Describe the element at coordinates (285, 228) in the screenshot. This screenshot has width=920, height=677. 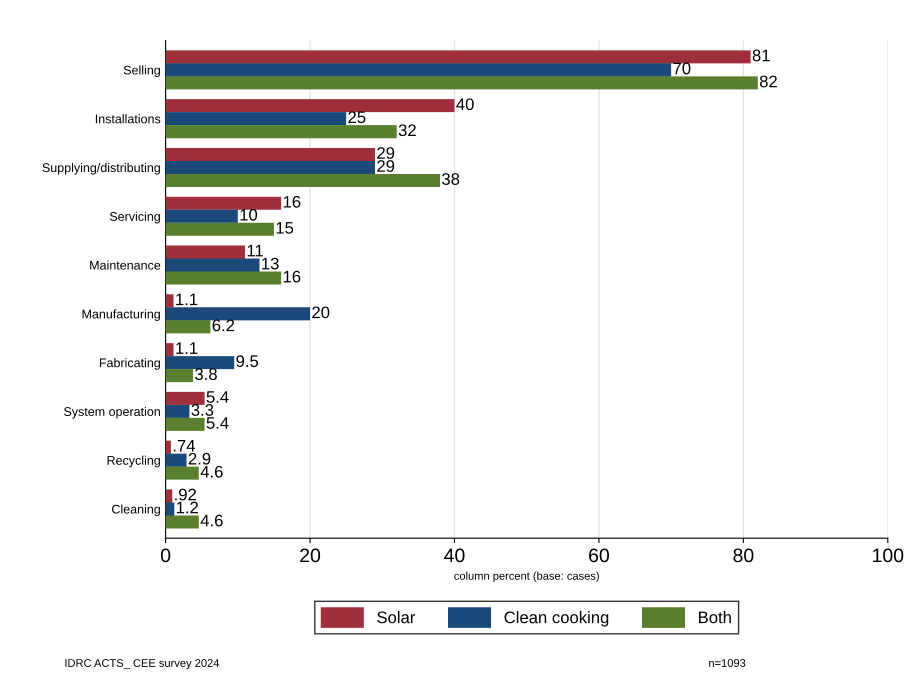
I see `data-label: 15` at that location.